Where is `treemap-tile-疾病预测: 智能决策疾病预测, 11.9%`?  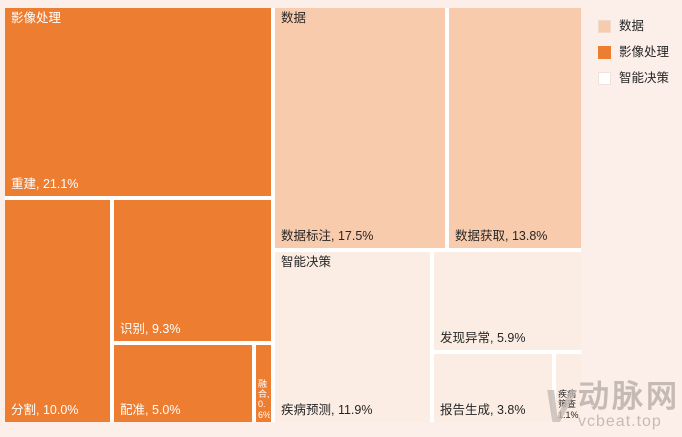
treemap-tile-疾病预测: 智能决策疾病预测, 11.9% is located at coordinates (352, 337).